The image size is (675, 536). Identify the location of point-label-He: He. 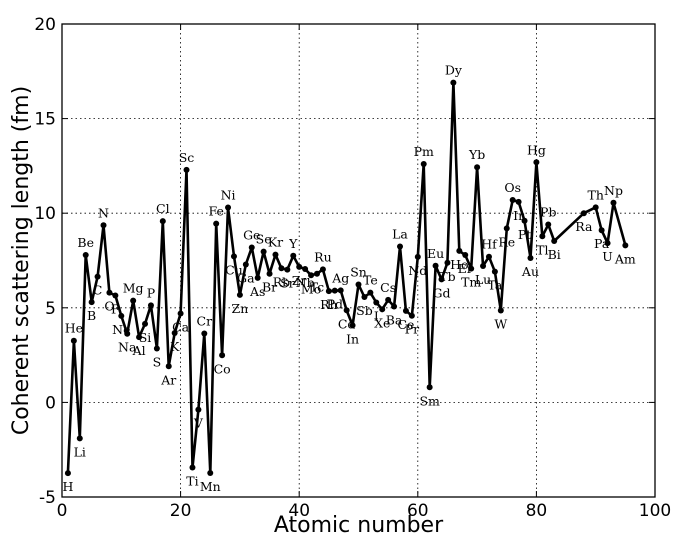
(74, 328).